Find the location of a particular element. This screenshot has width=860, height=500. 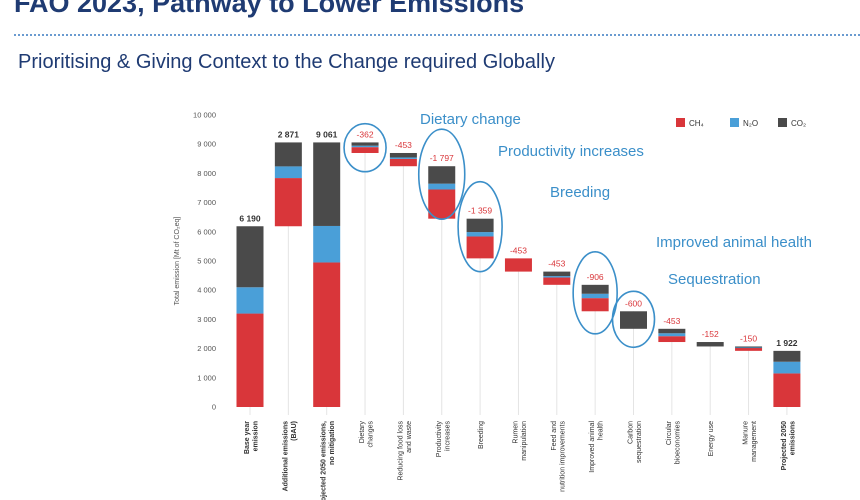

category-label-line: Carbon is located at coordinates (631, 432).